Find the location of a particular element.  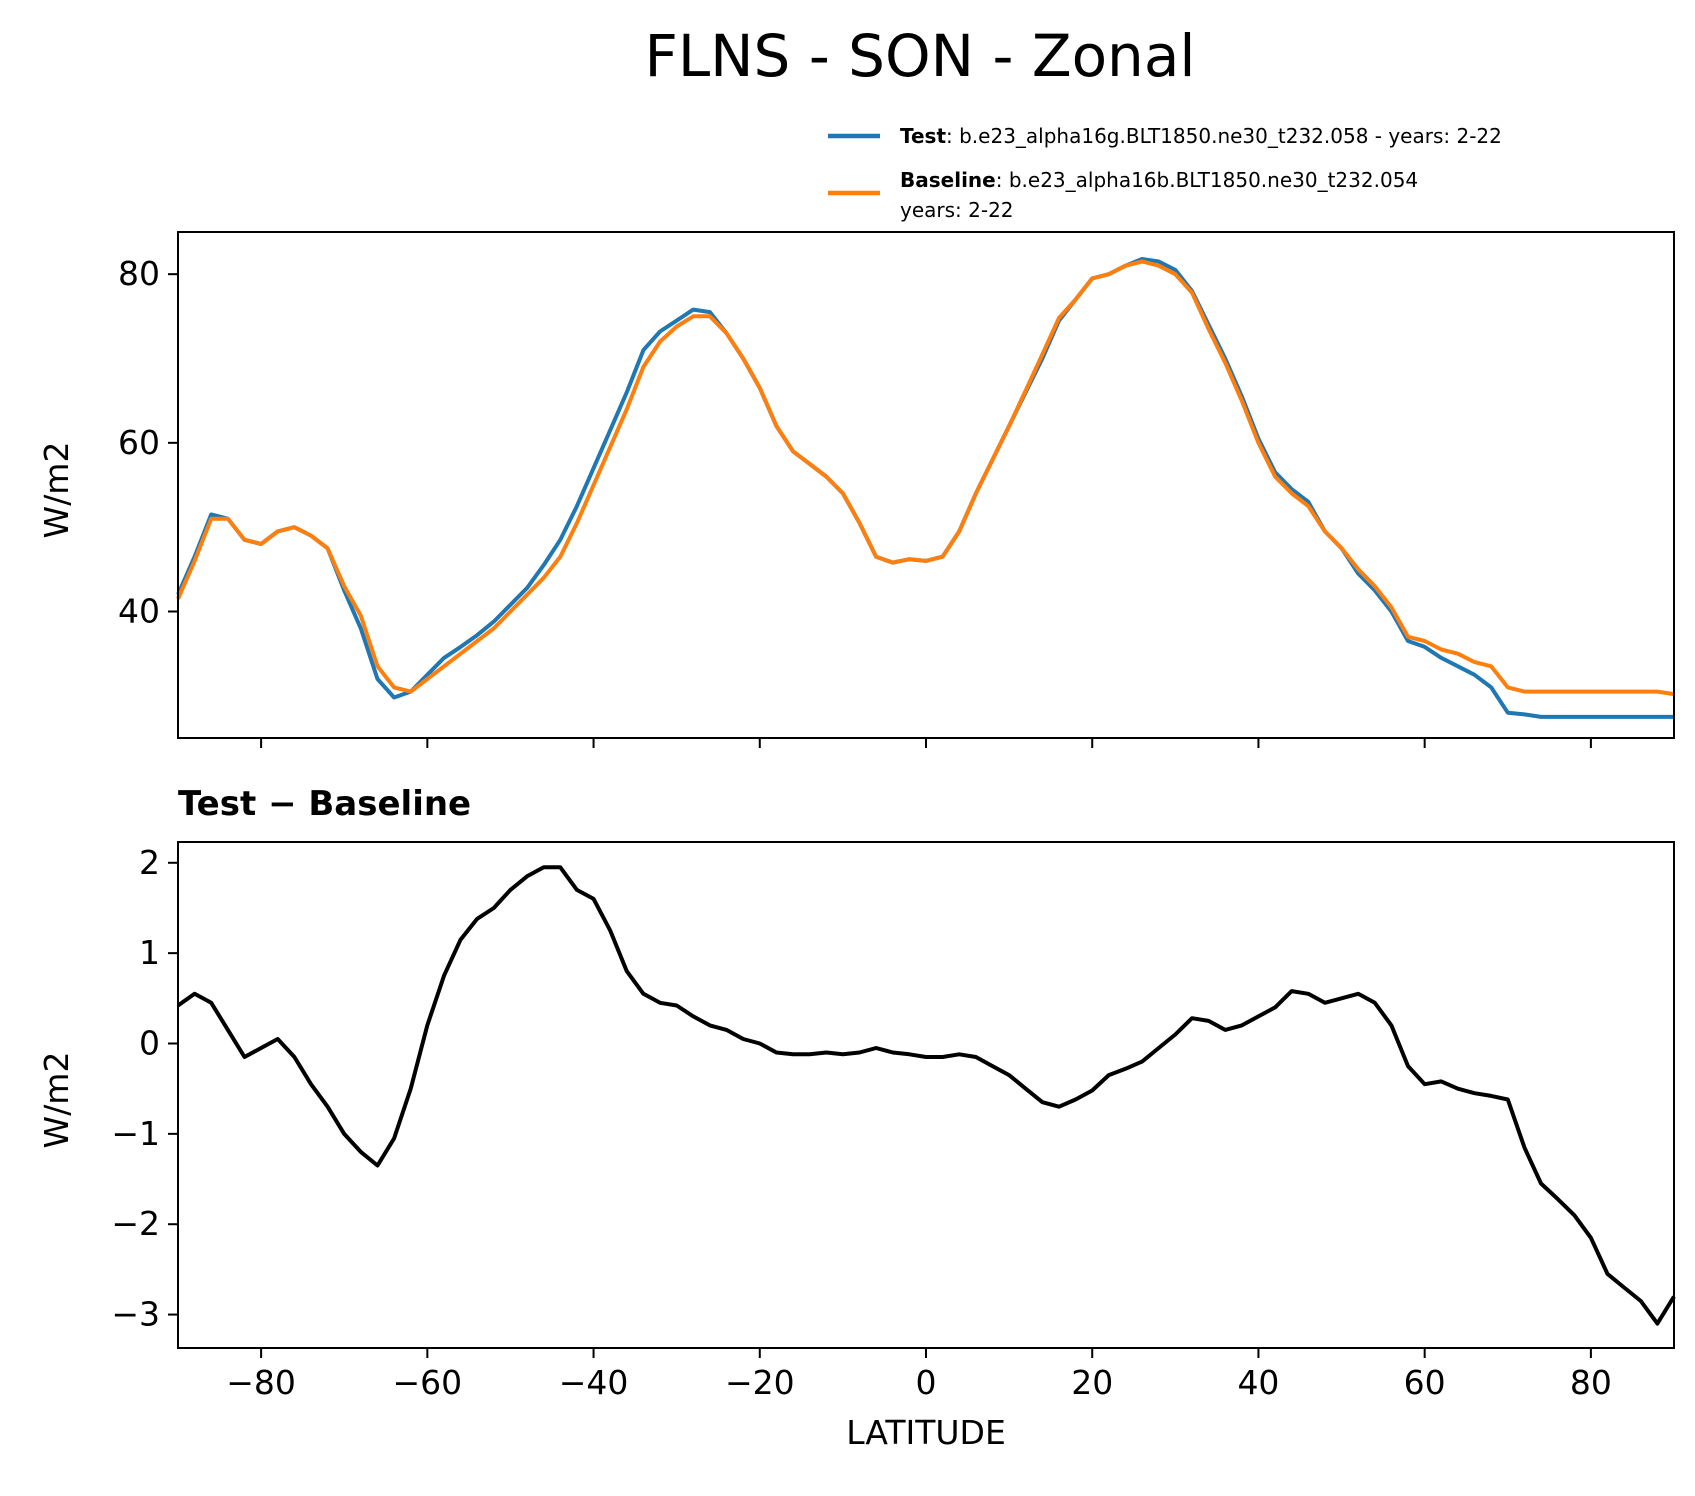

bottom-ylabel: W/m2 is located at coordinates (56, 1100).